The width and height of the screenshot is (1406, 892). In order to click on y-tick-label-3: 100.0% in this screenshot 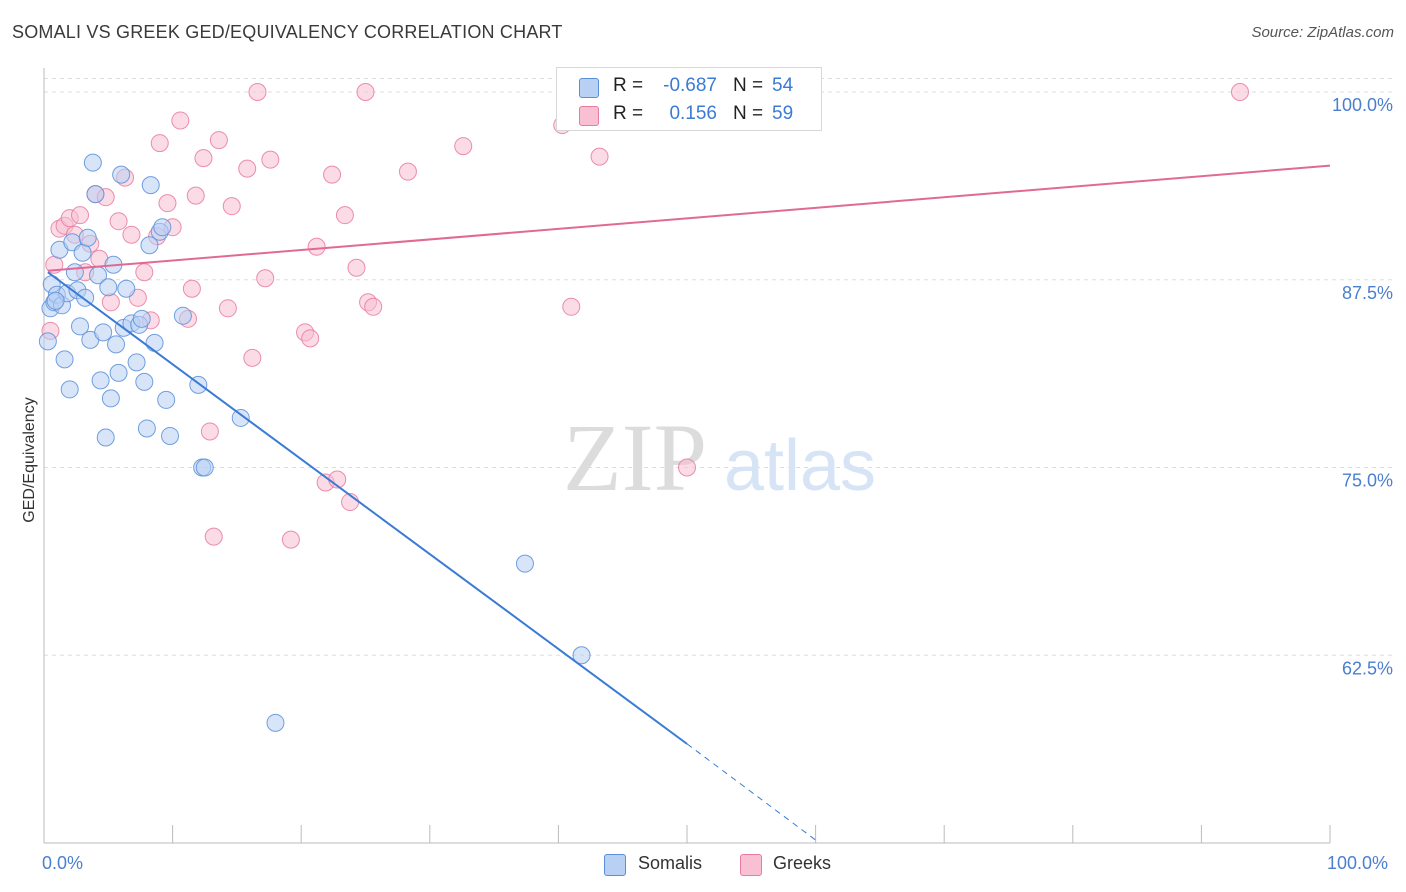, I will do `click(1362, 105)`.